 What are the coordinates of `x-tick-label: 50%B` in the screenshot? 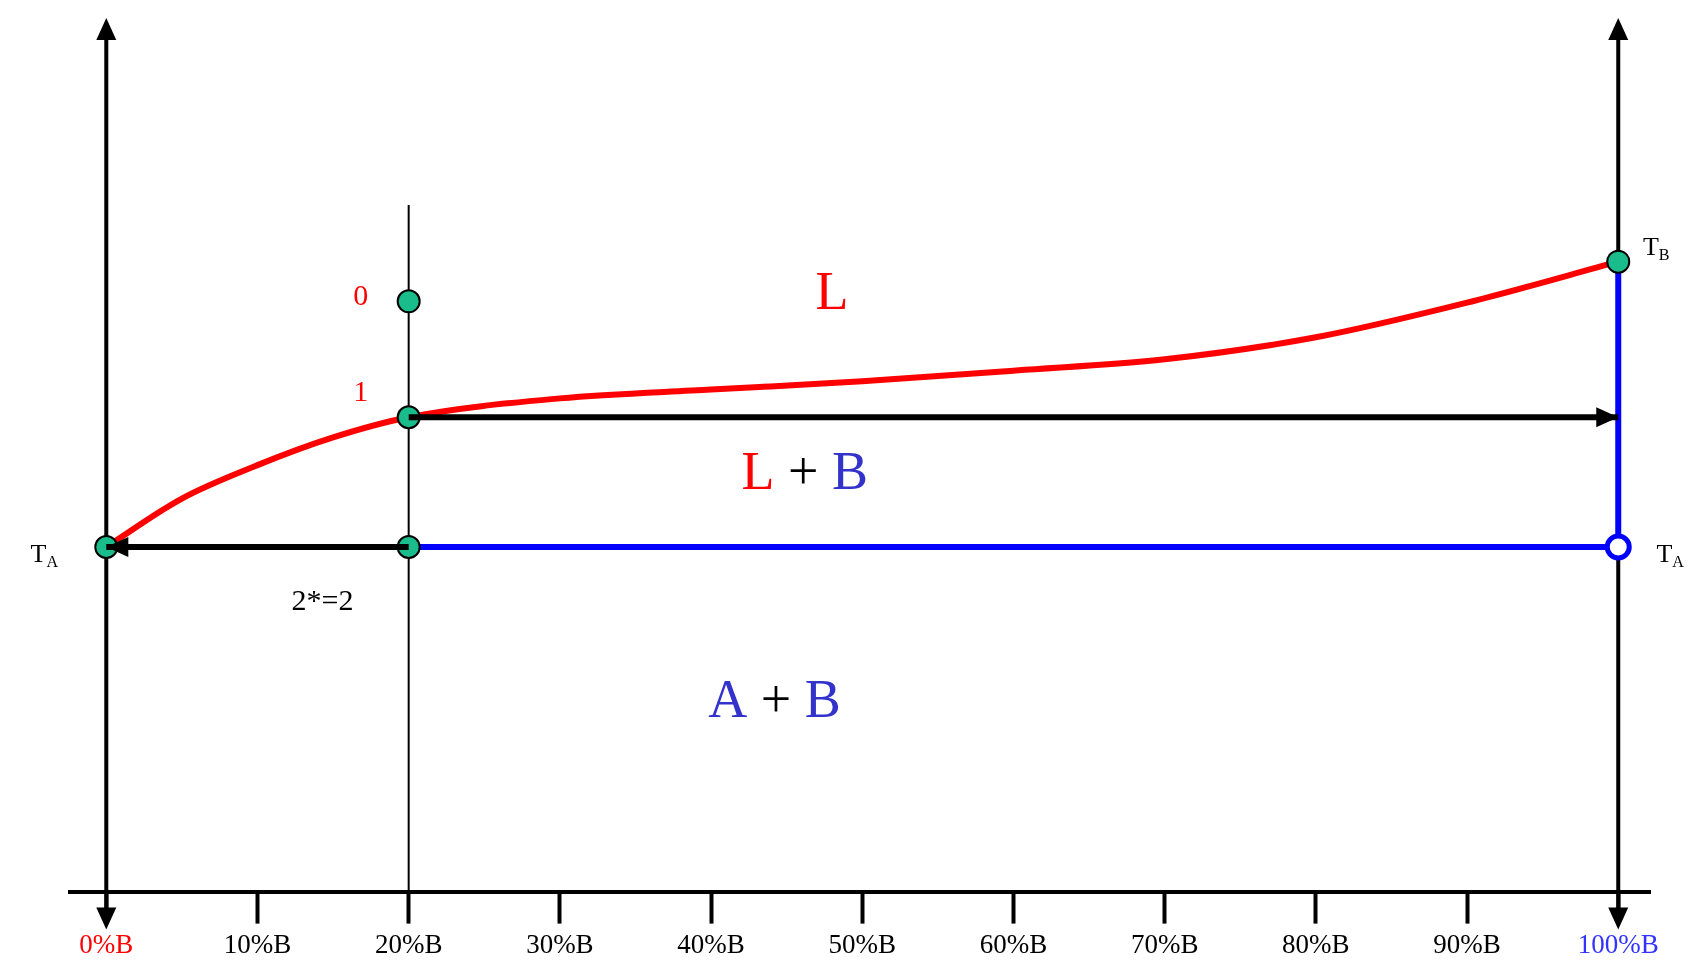 It's located at (862, 943).